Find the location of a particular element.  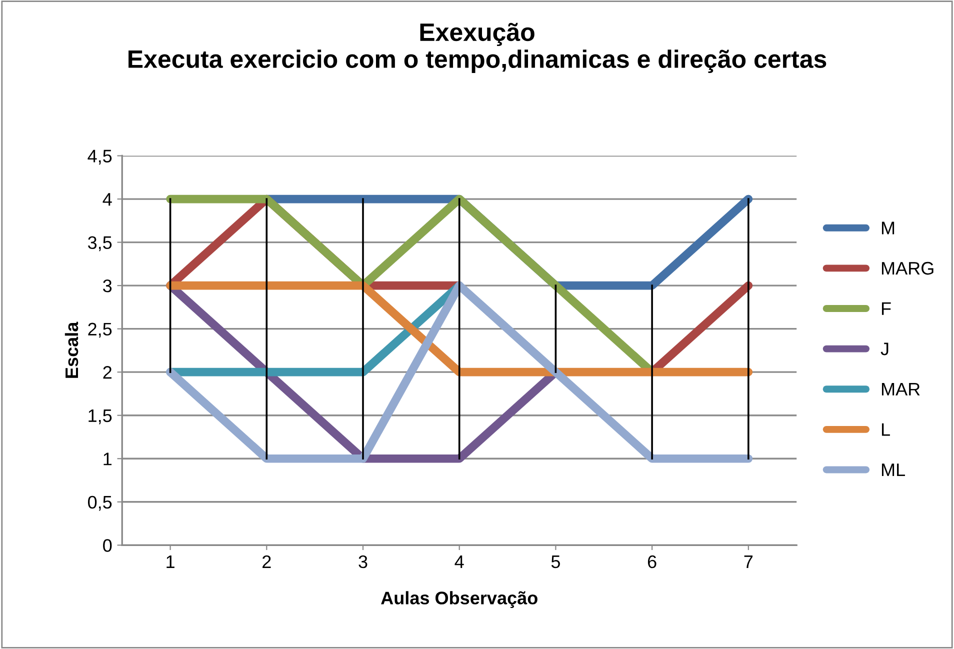

y-tick-label: 3 is located at coordinates (107, 285).